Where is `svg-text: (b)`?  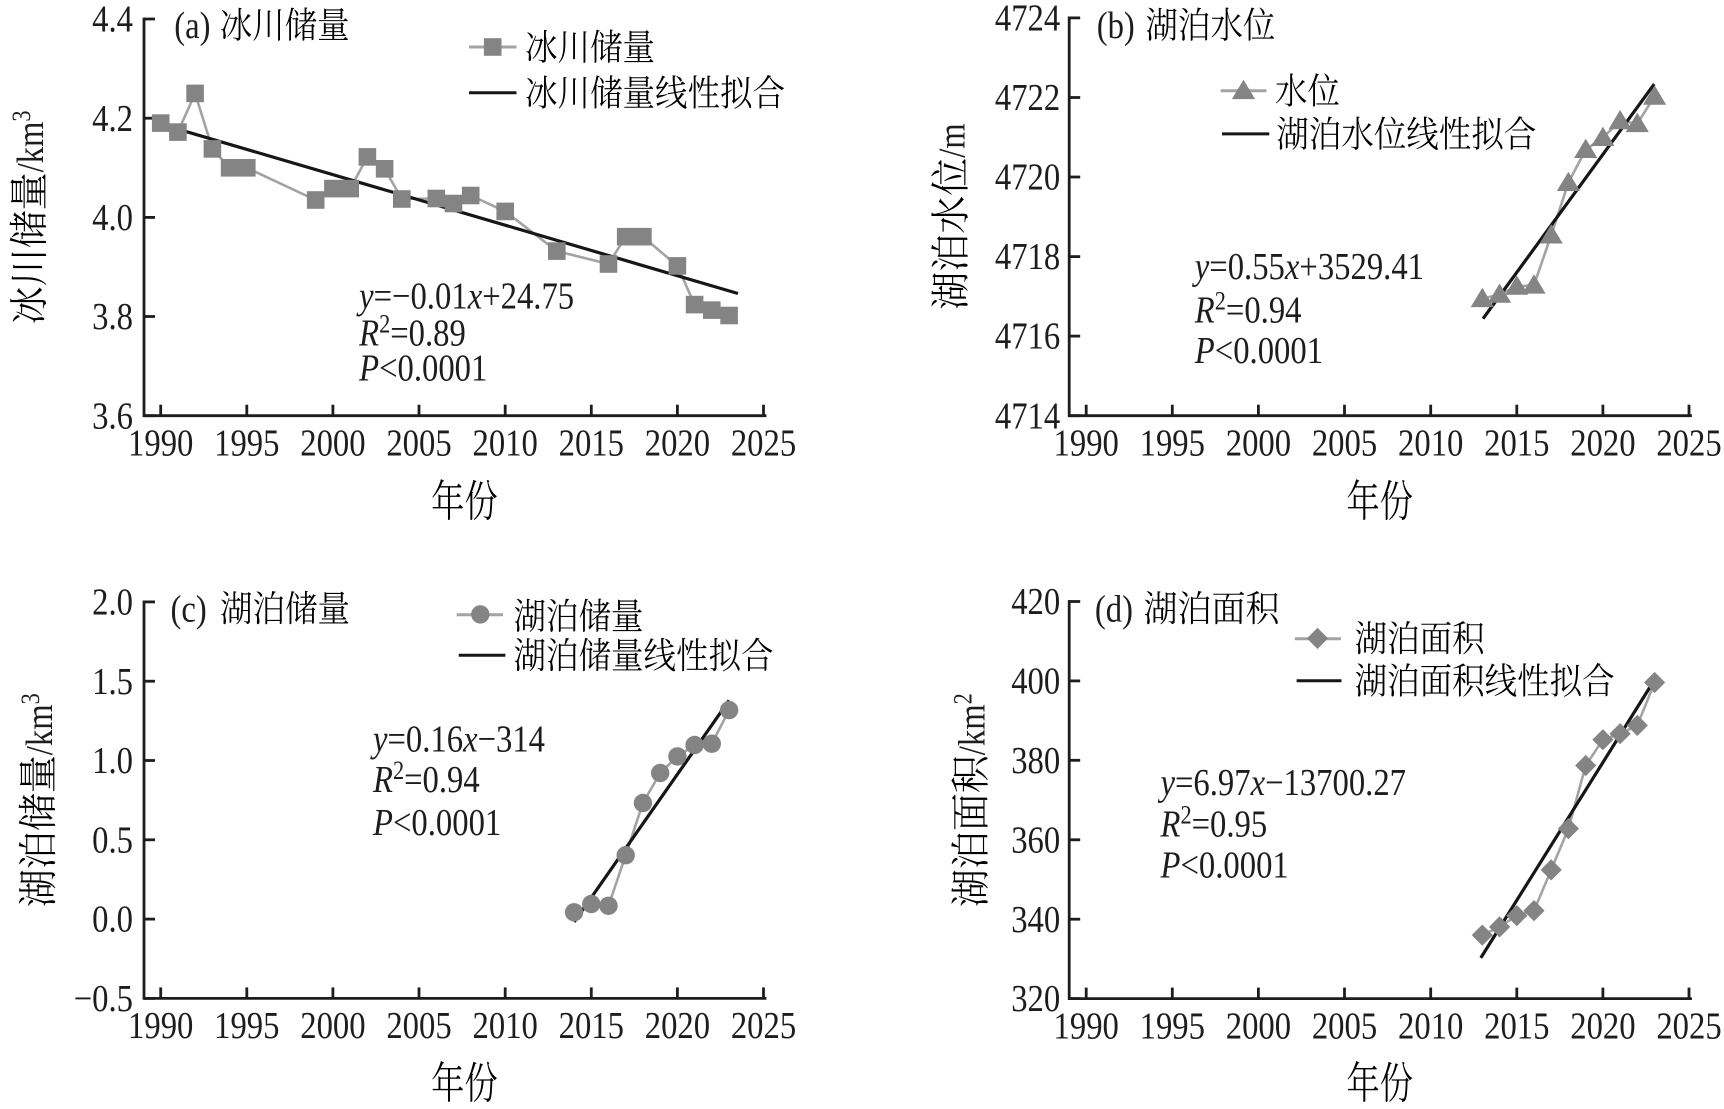 svg-text: (b) is located at coordinates (1116, 25).